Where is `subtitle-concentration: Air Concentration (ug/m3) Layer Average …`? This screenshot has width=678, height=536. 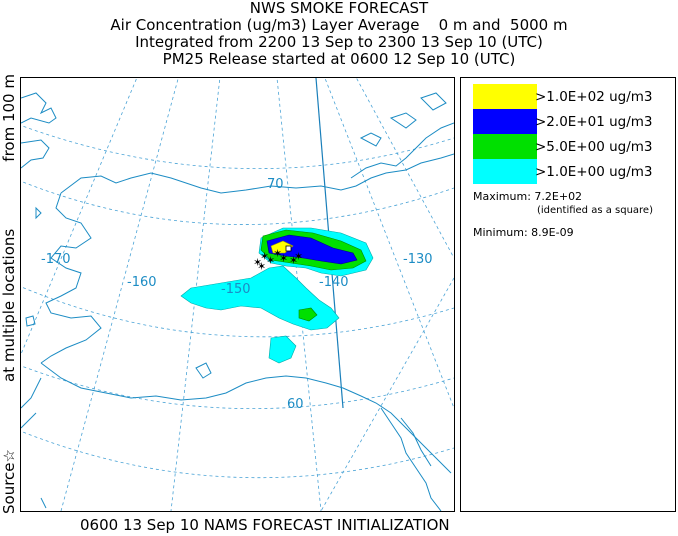
subtitle-concentration: Air Concentration (ug/m3) Layer Average … is located at coordinates (339, 25).